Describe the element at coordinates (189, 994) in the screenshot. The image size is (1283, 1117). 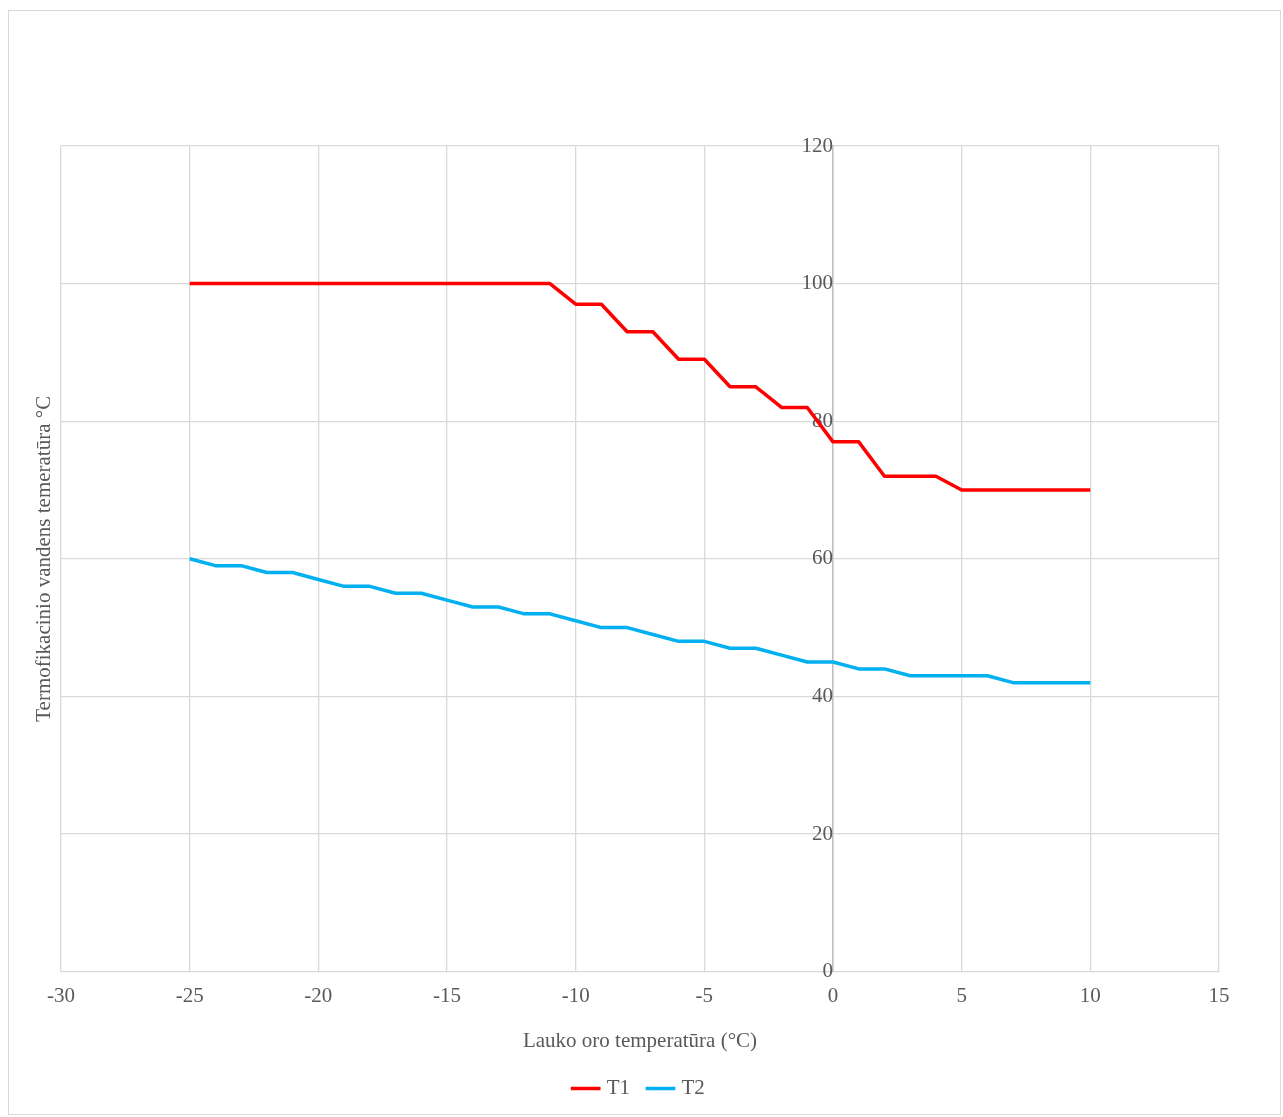
I see `x-tick-label: -25` at that location.